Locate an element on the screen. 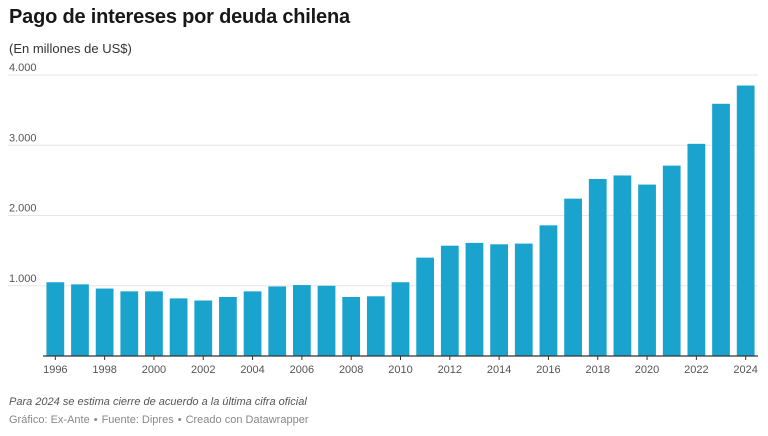 This screenshot has height=436, width=768. x-tick-label: 2006 is located at coordinates (302, 370).